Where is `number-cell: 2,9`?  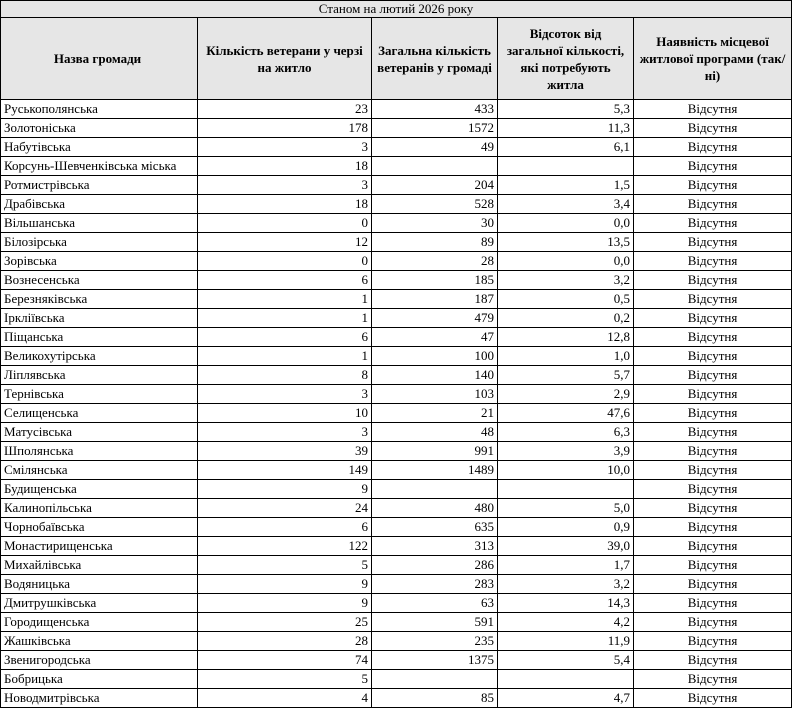 number-cell: 2,9 is located at coordinates (565, 394).